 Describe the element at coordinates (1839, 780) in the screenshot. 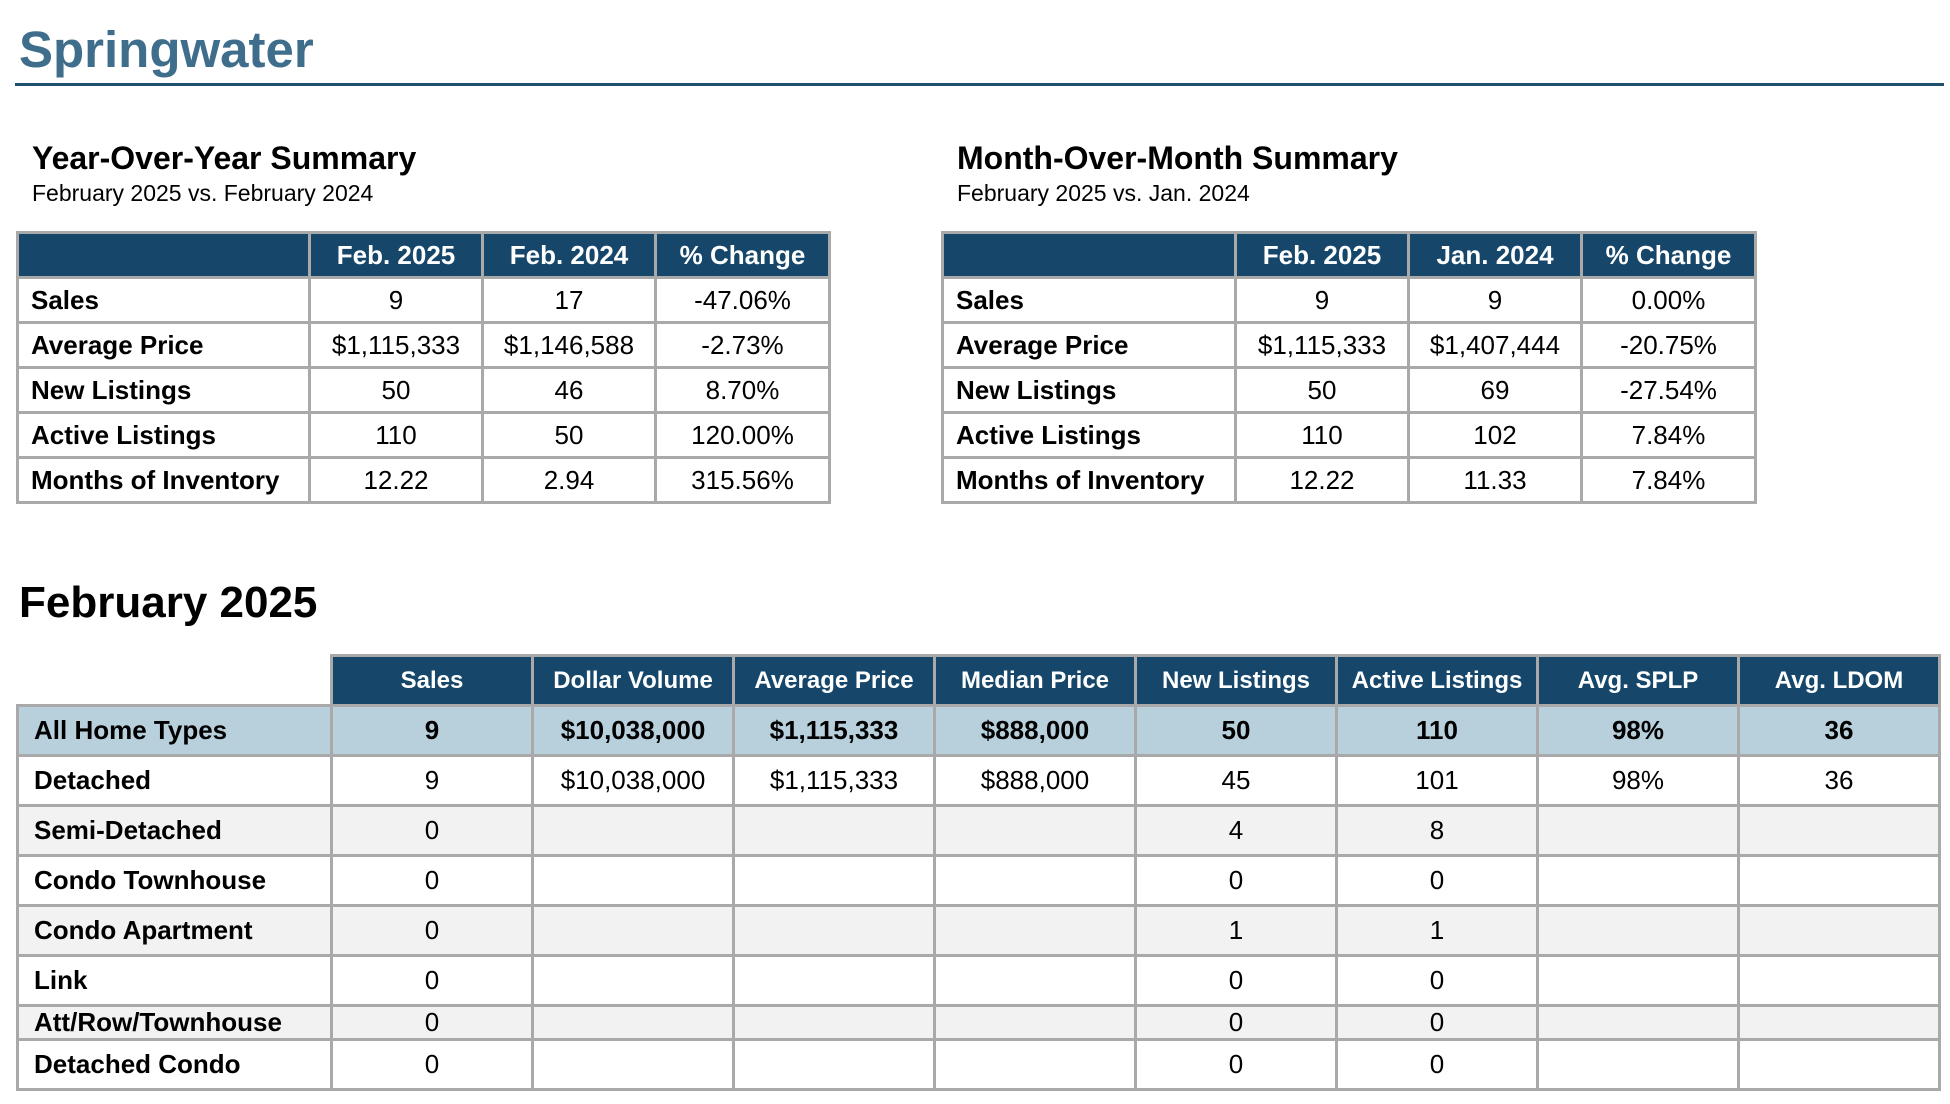

I see `cell-avg-ldom: 36` at that location.